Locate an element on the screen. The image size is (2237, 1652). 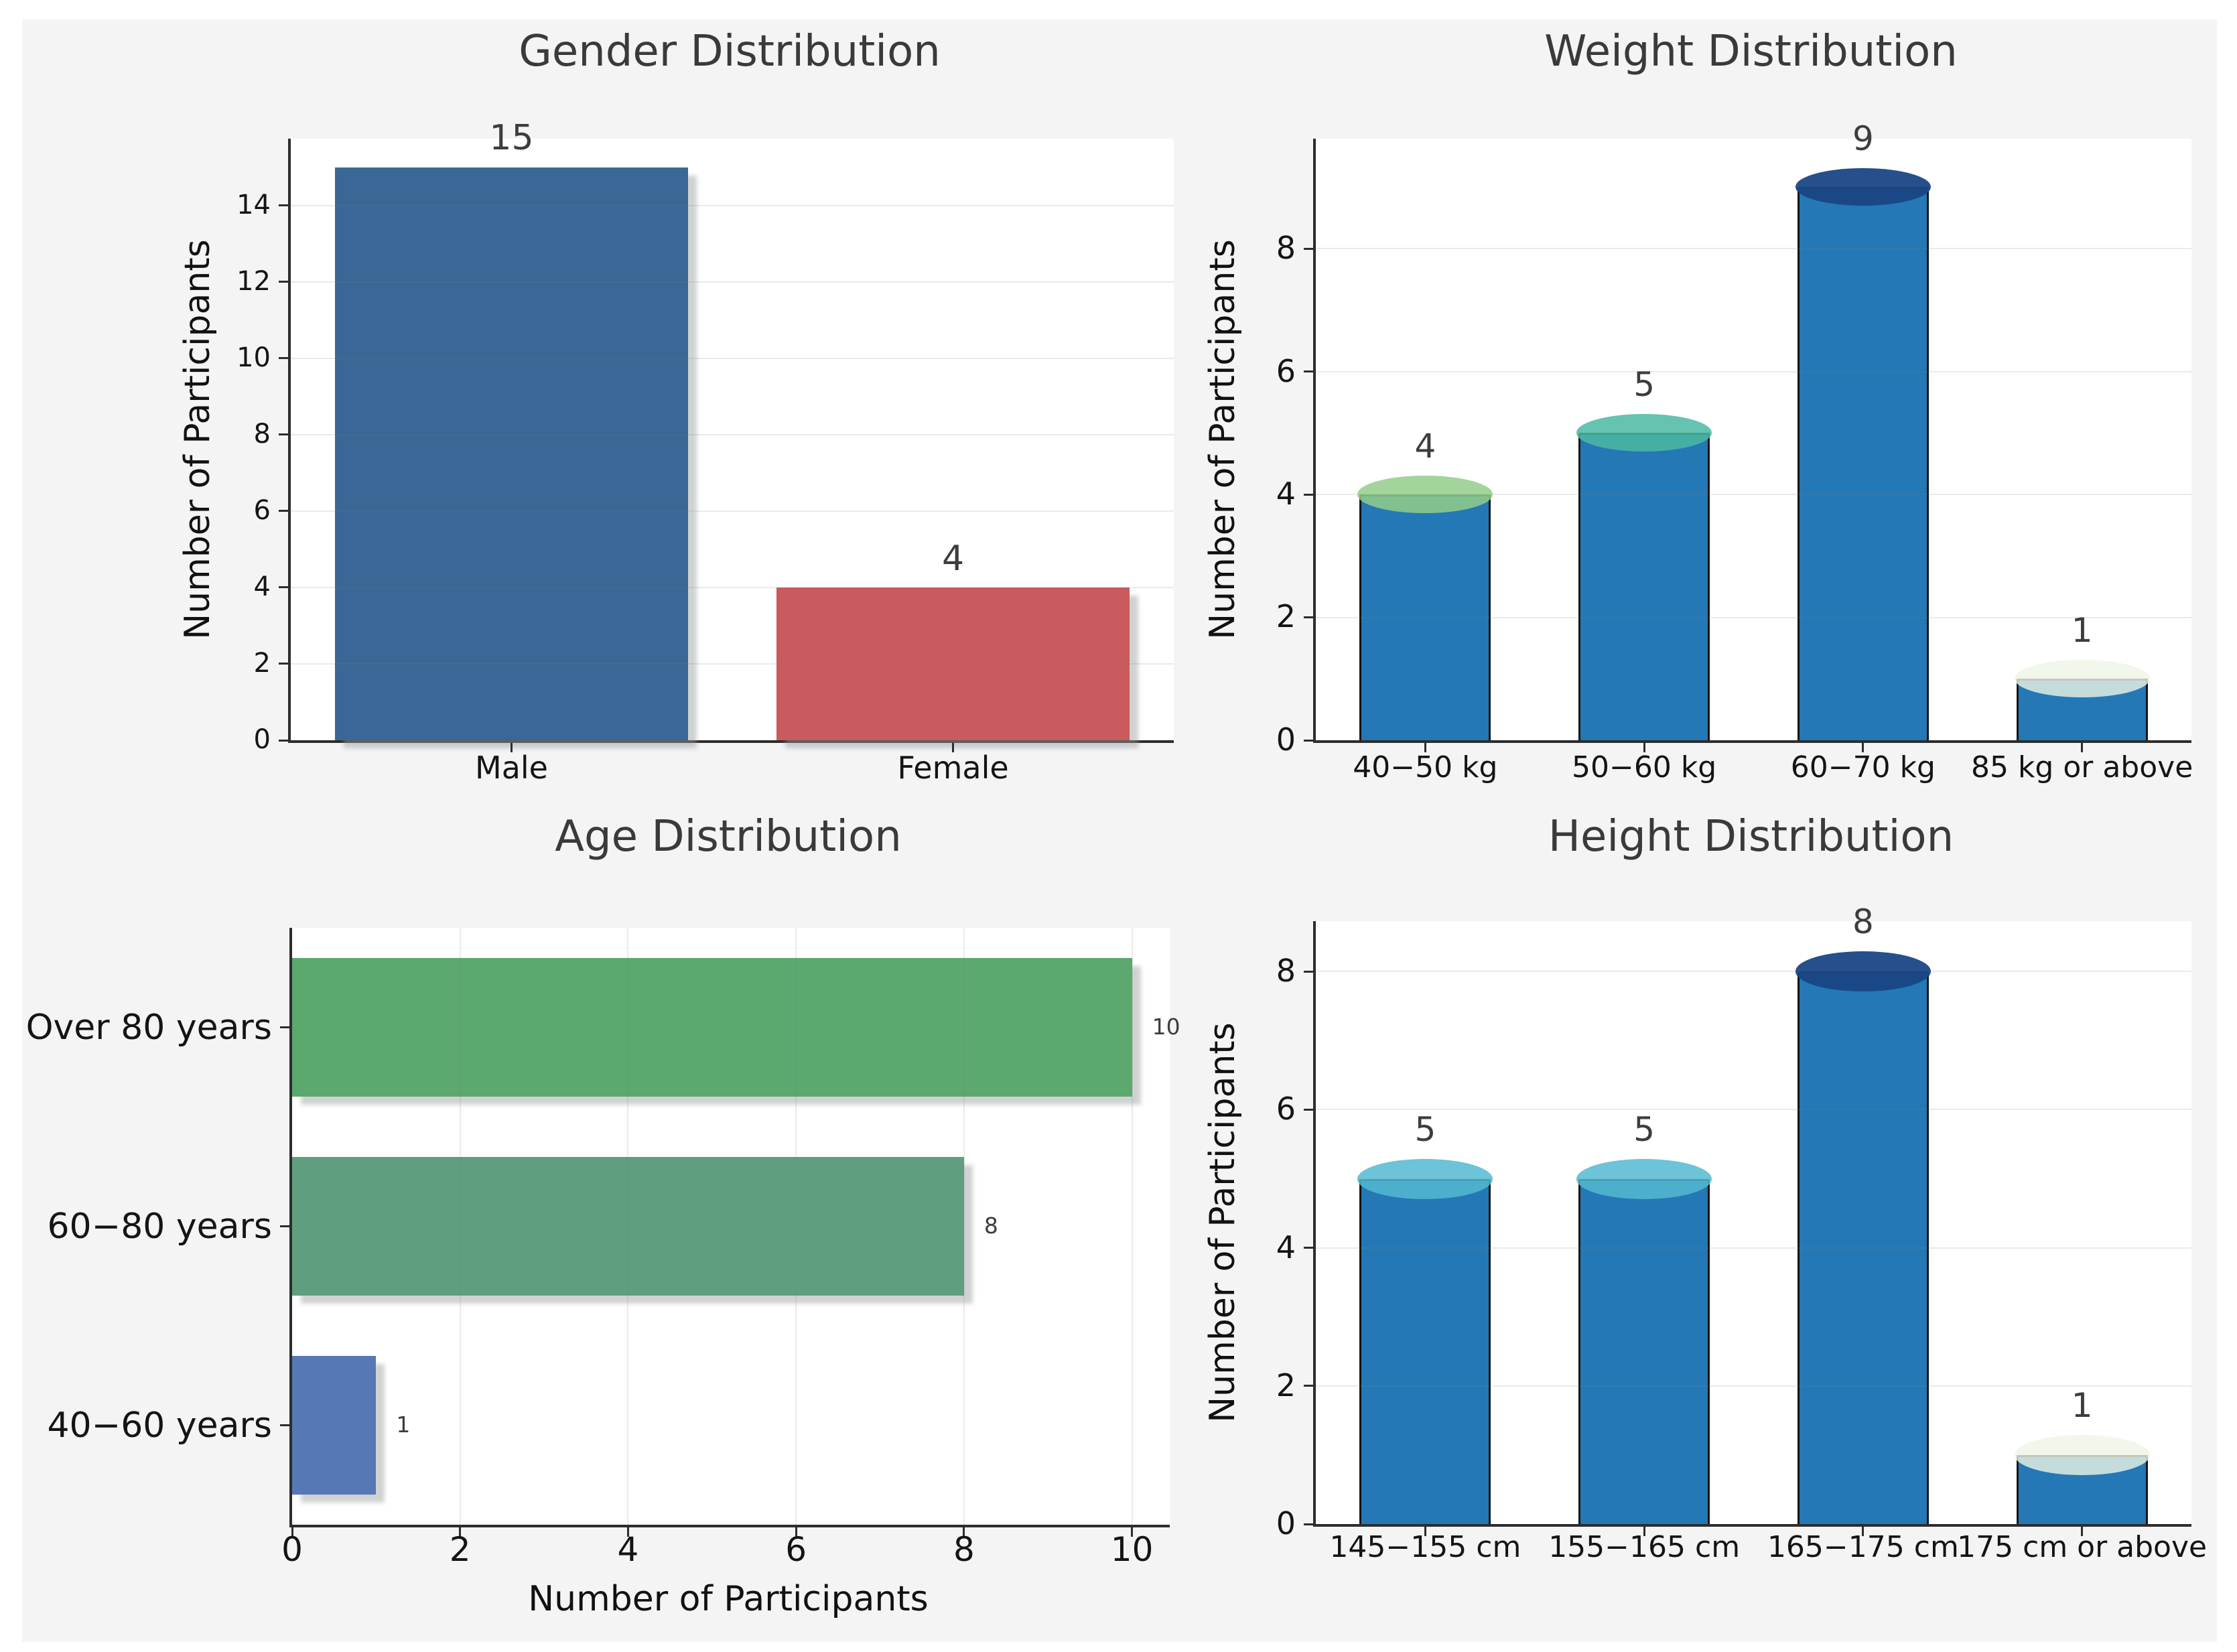
bar-60−80 years is located at coordinates (628, 1226).